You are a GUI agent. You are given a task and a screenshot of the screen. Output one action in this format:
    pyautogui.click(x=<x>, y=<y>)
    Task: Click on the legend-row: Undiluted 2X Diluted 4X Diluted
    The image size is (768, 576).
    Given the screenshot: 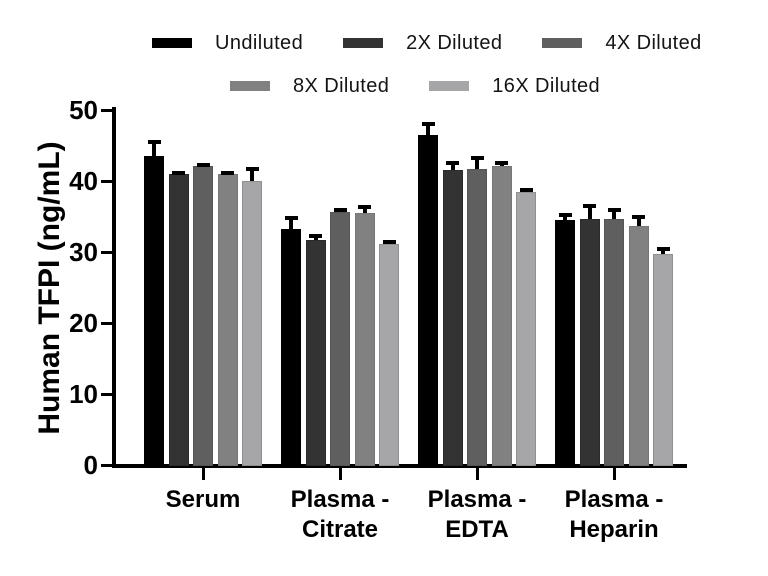 What is the action you would take?
    pyautogui.click(x=447, y=43)
    